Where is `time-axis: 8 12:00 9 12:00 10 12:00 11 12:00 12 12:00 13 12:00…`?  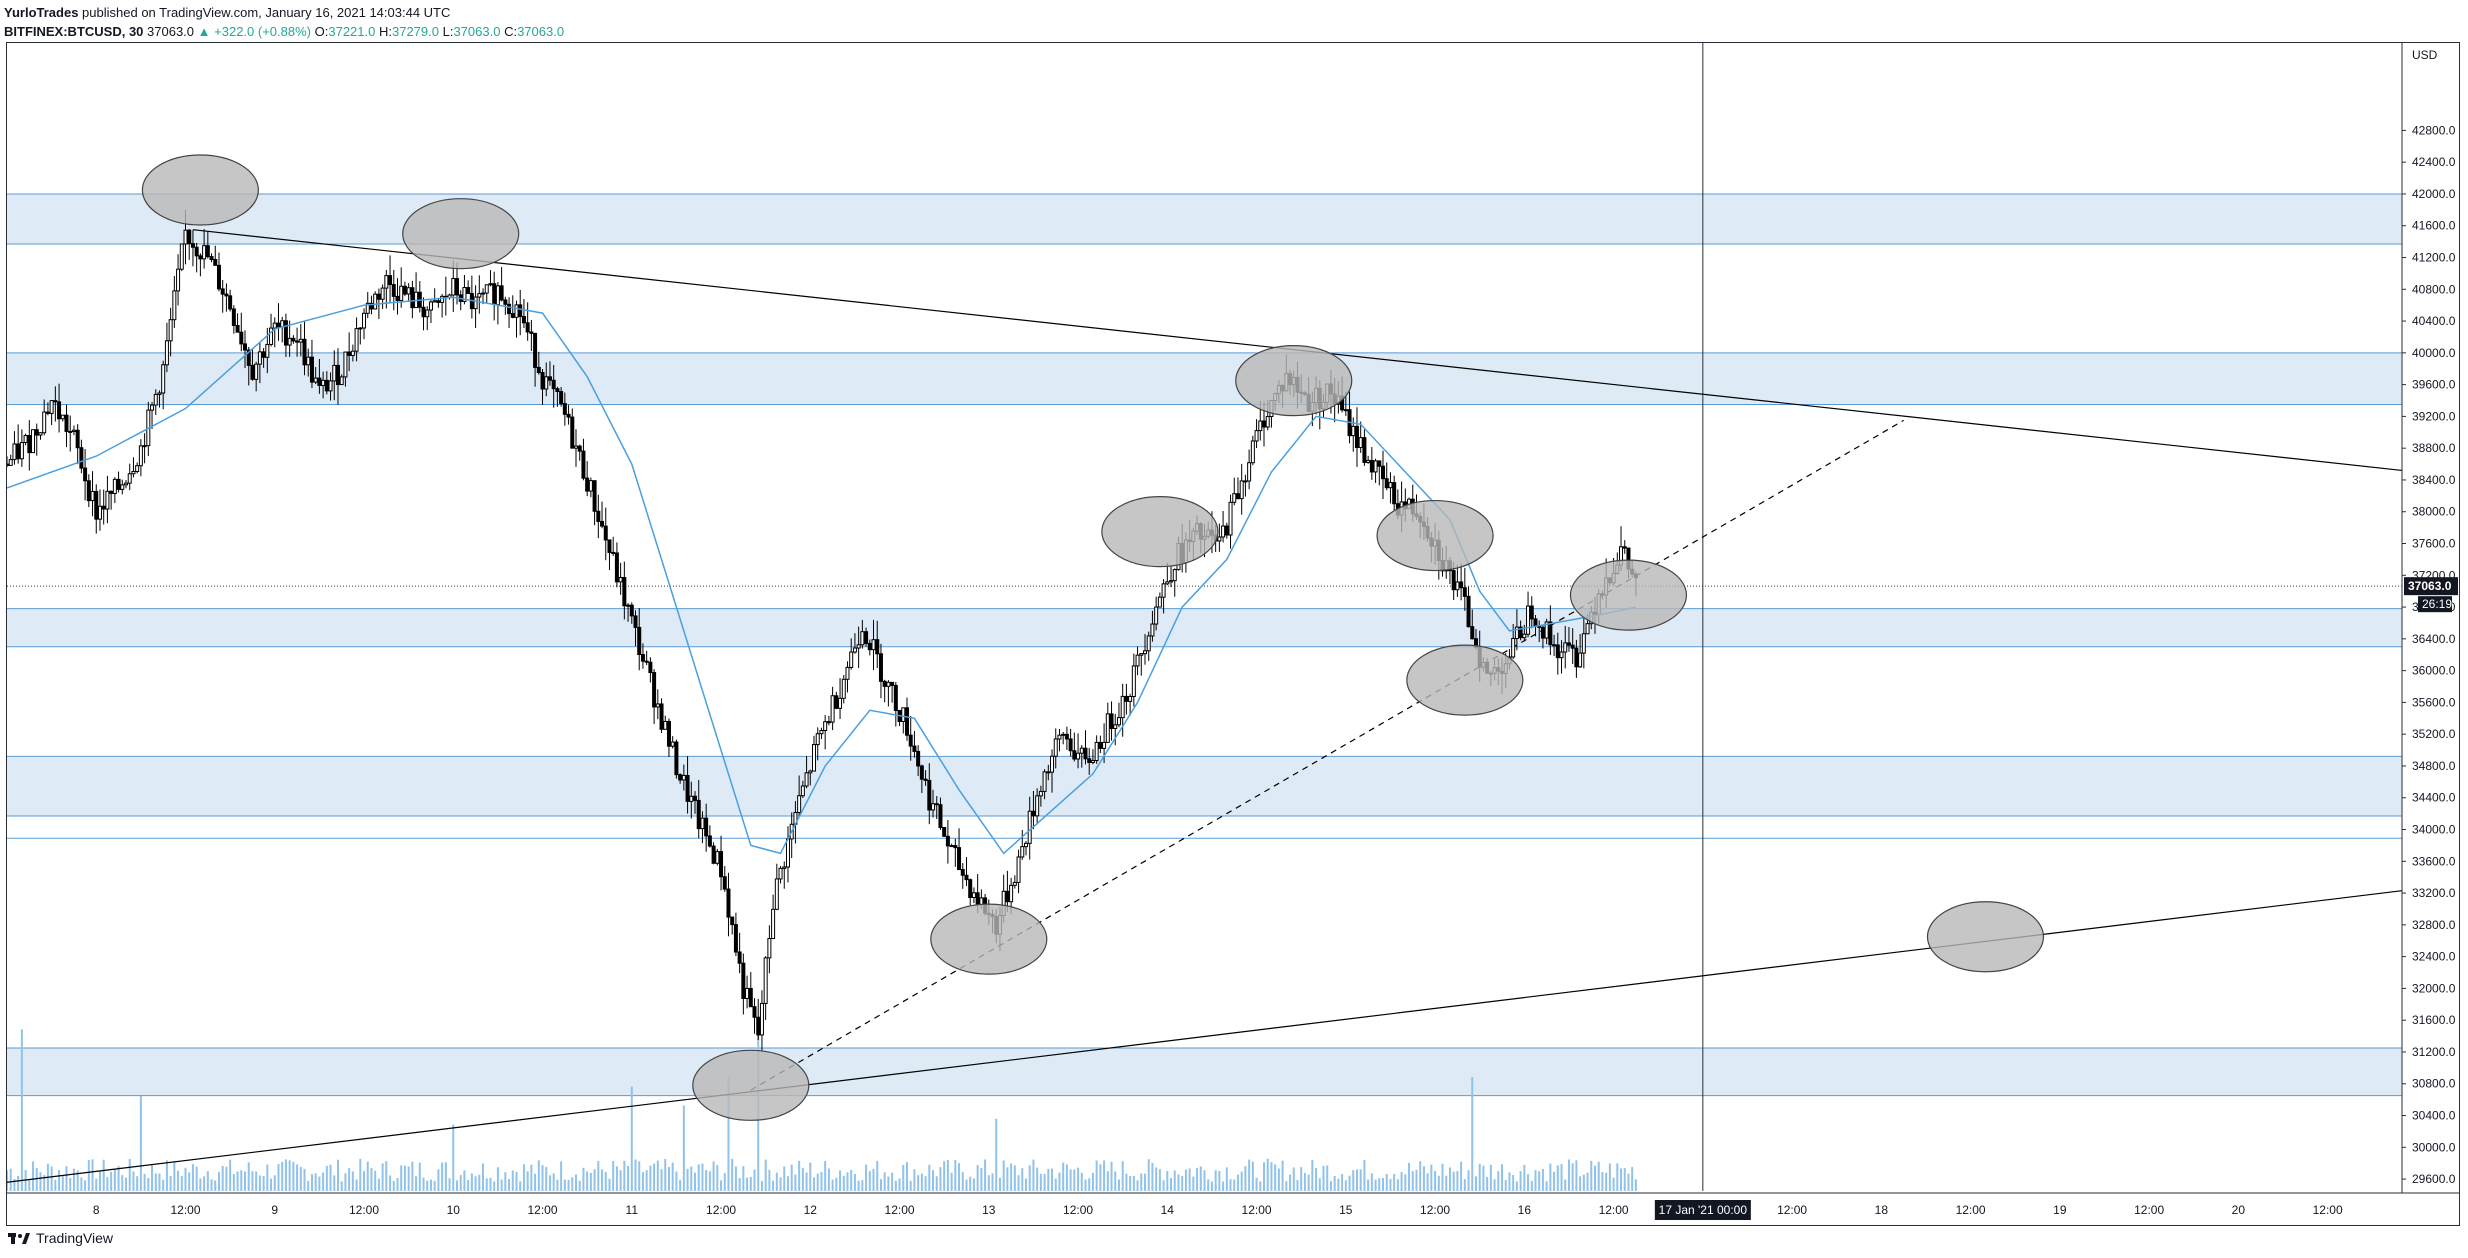
time-axis: 8 12:00 9 12:00 10 12:00 11 12:00 12 12:00 13 12:00… is located at coordinates (1233, 1208).